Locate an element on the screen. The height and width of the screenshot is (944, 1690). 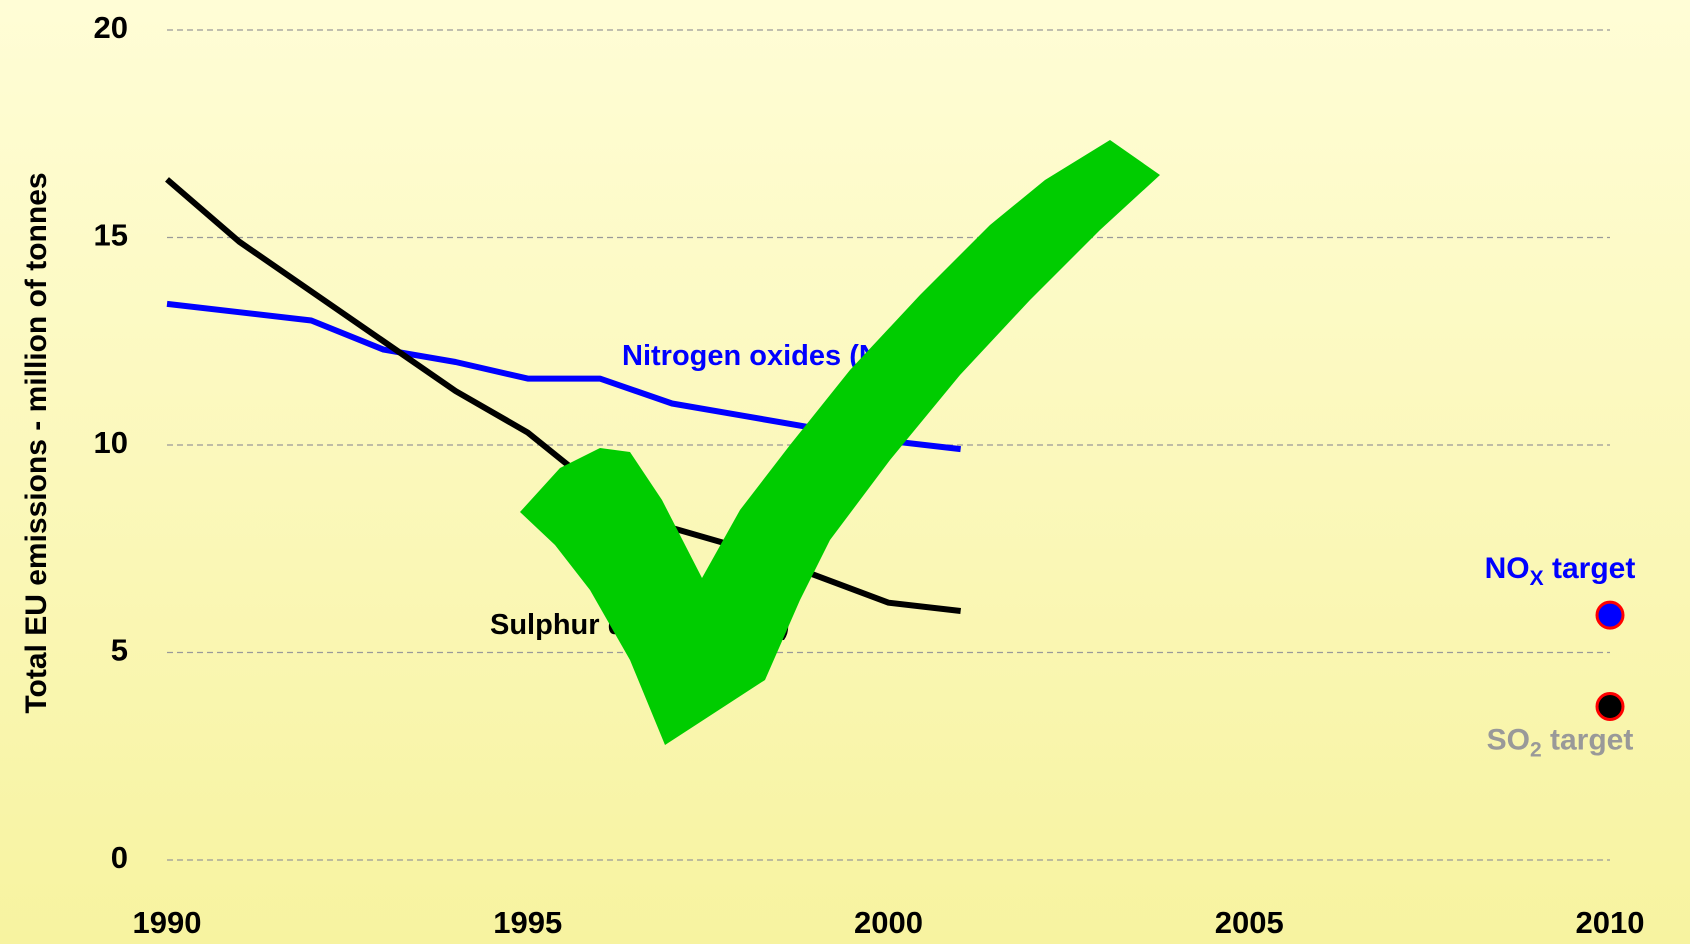
x-tick-label: 1995 is located at coordinates (527, 922).